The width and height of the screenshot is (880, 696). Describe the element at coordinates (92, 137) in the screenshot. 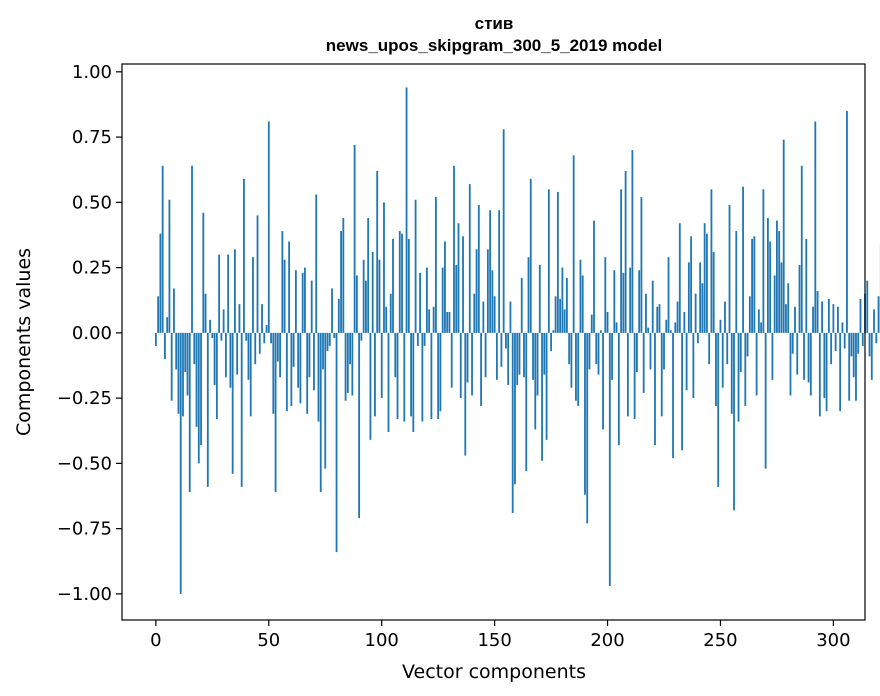

I see `y-tick-label: 0.75` at that location.